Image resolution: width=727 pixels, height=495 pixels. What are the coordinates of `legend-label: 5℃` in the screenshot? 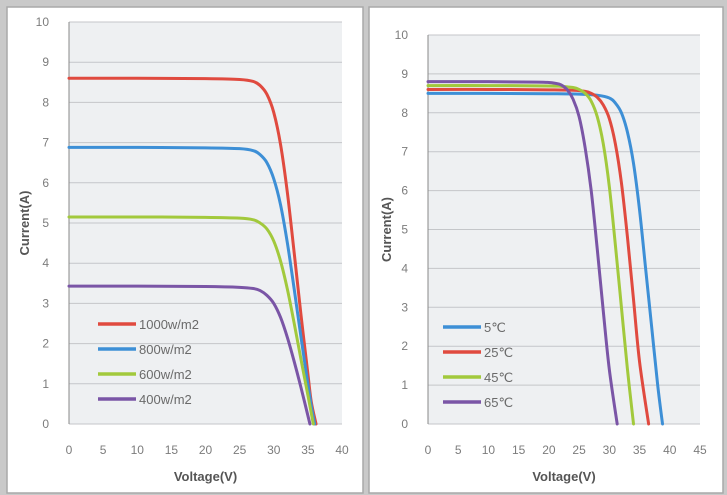 It's located at (495, 327).